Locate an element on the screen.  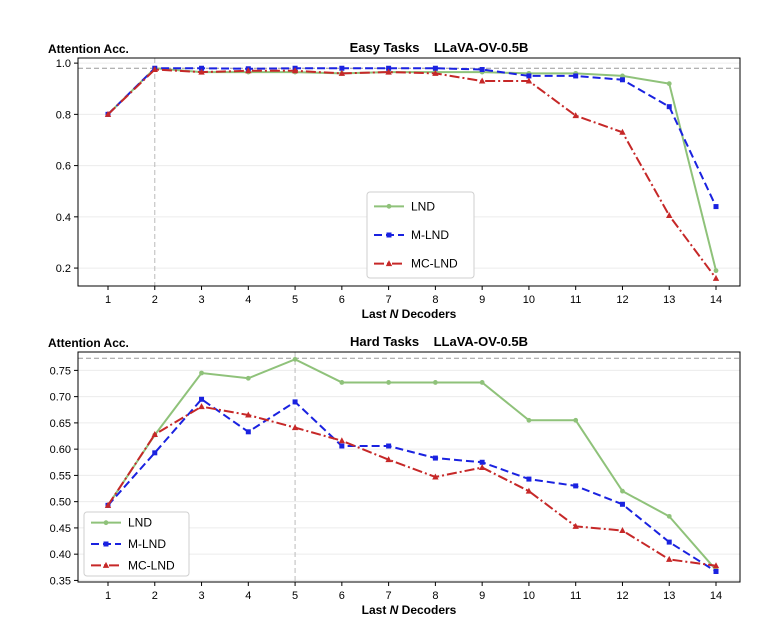
y-tick-label: 0.45 is located at coordinates (60, 529).